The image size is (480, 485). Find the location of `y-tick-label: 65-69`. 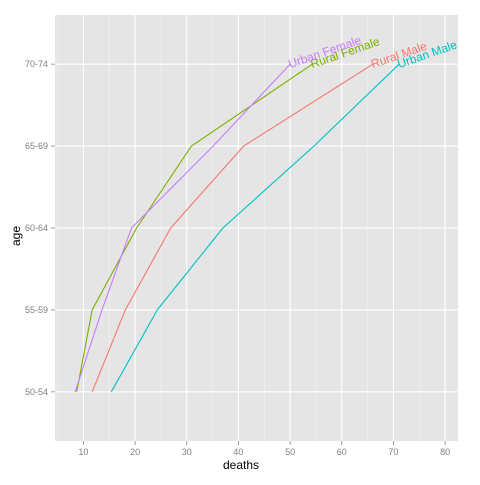

y-tick-label: 65-69 is located at coordinates (36, 146).